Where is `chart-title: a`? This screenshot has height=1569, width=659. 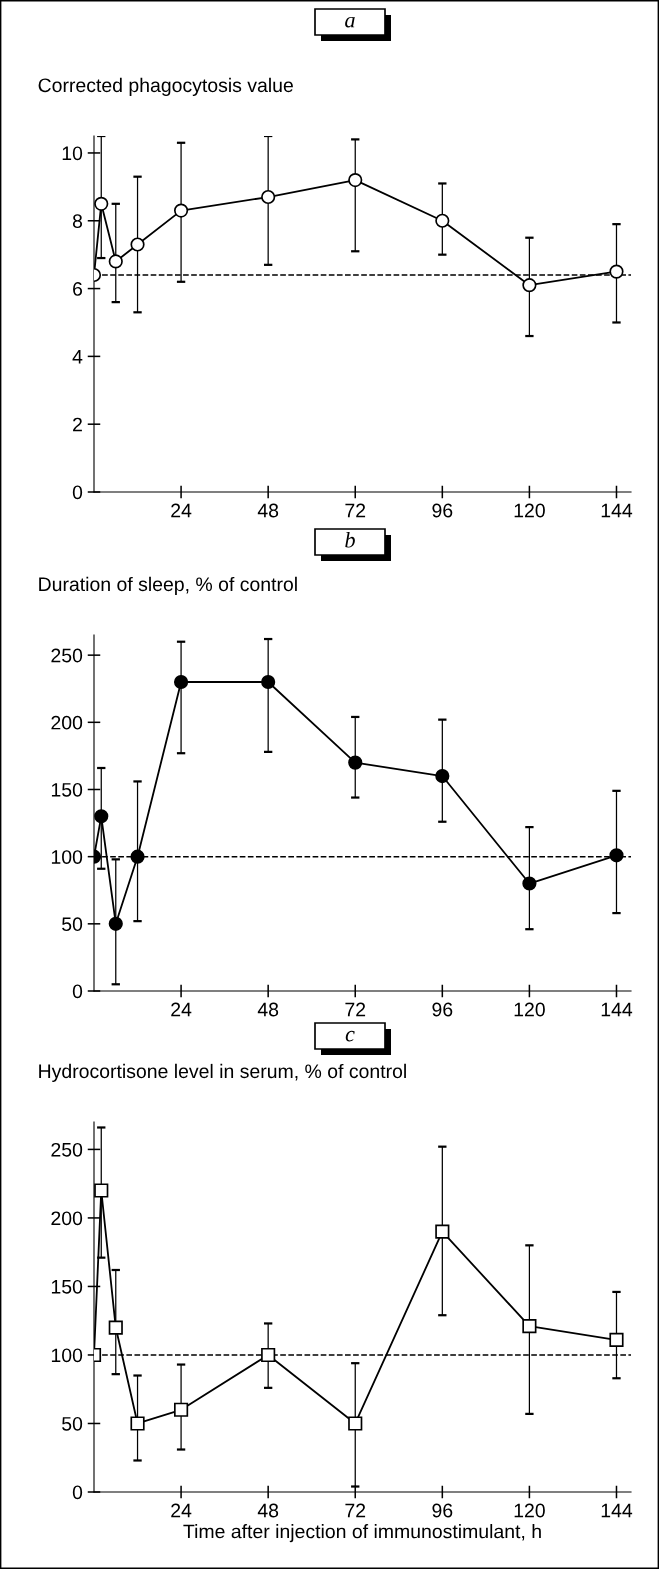
chart-title: a is located at coordinates (350, 22).